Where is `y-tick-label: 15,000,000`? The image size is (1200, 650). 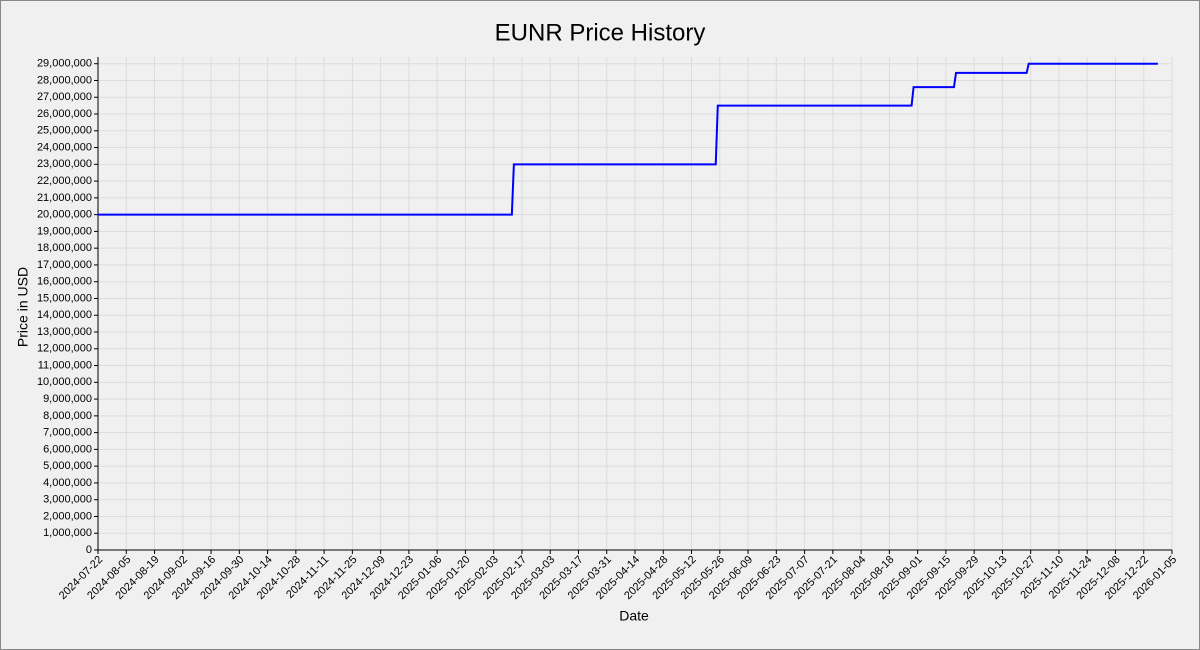
y-tick-label: 15,000,000 is located at coordinates (64, 298).